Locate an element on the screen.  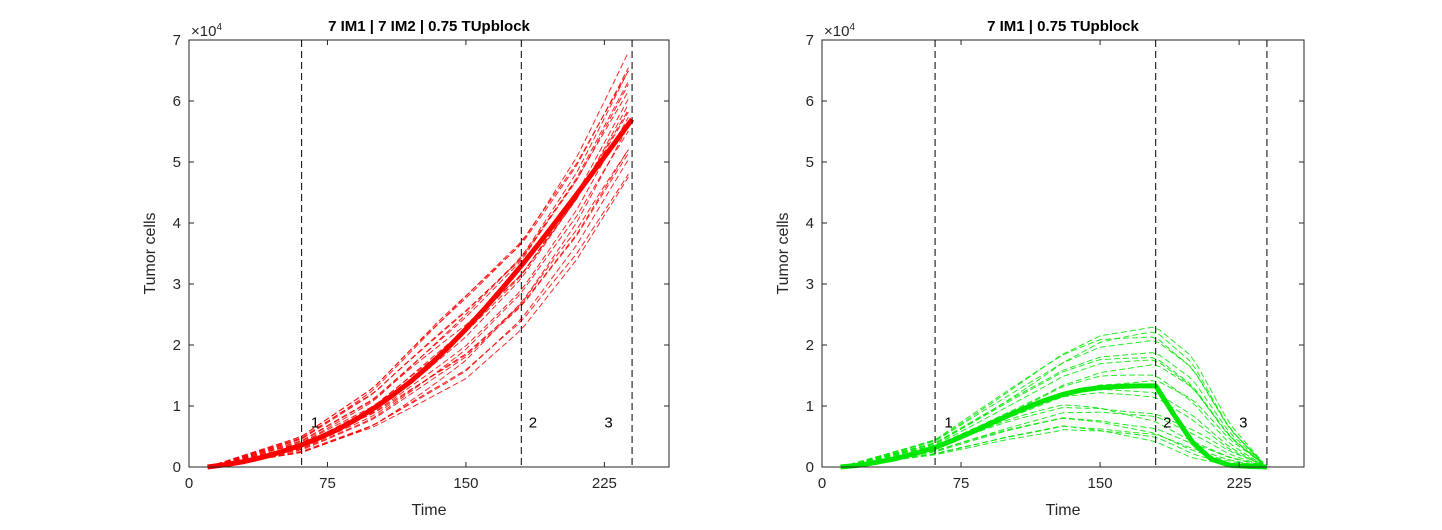
phase-annotations-left: 1 2 3 is located at coordinates (462, 422).